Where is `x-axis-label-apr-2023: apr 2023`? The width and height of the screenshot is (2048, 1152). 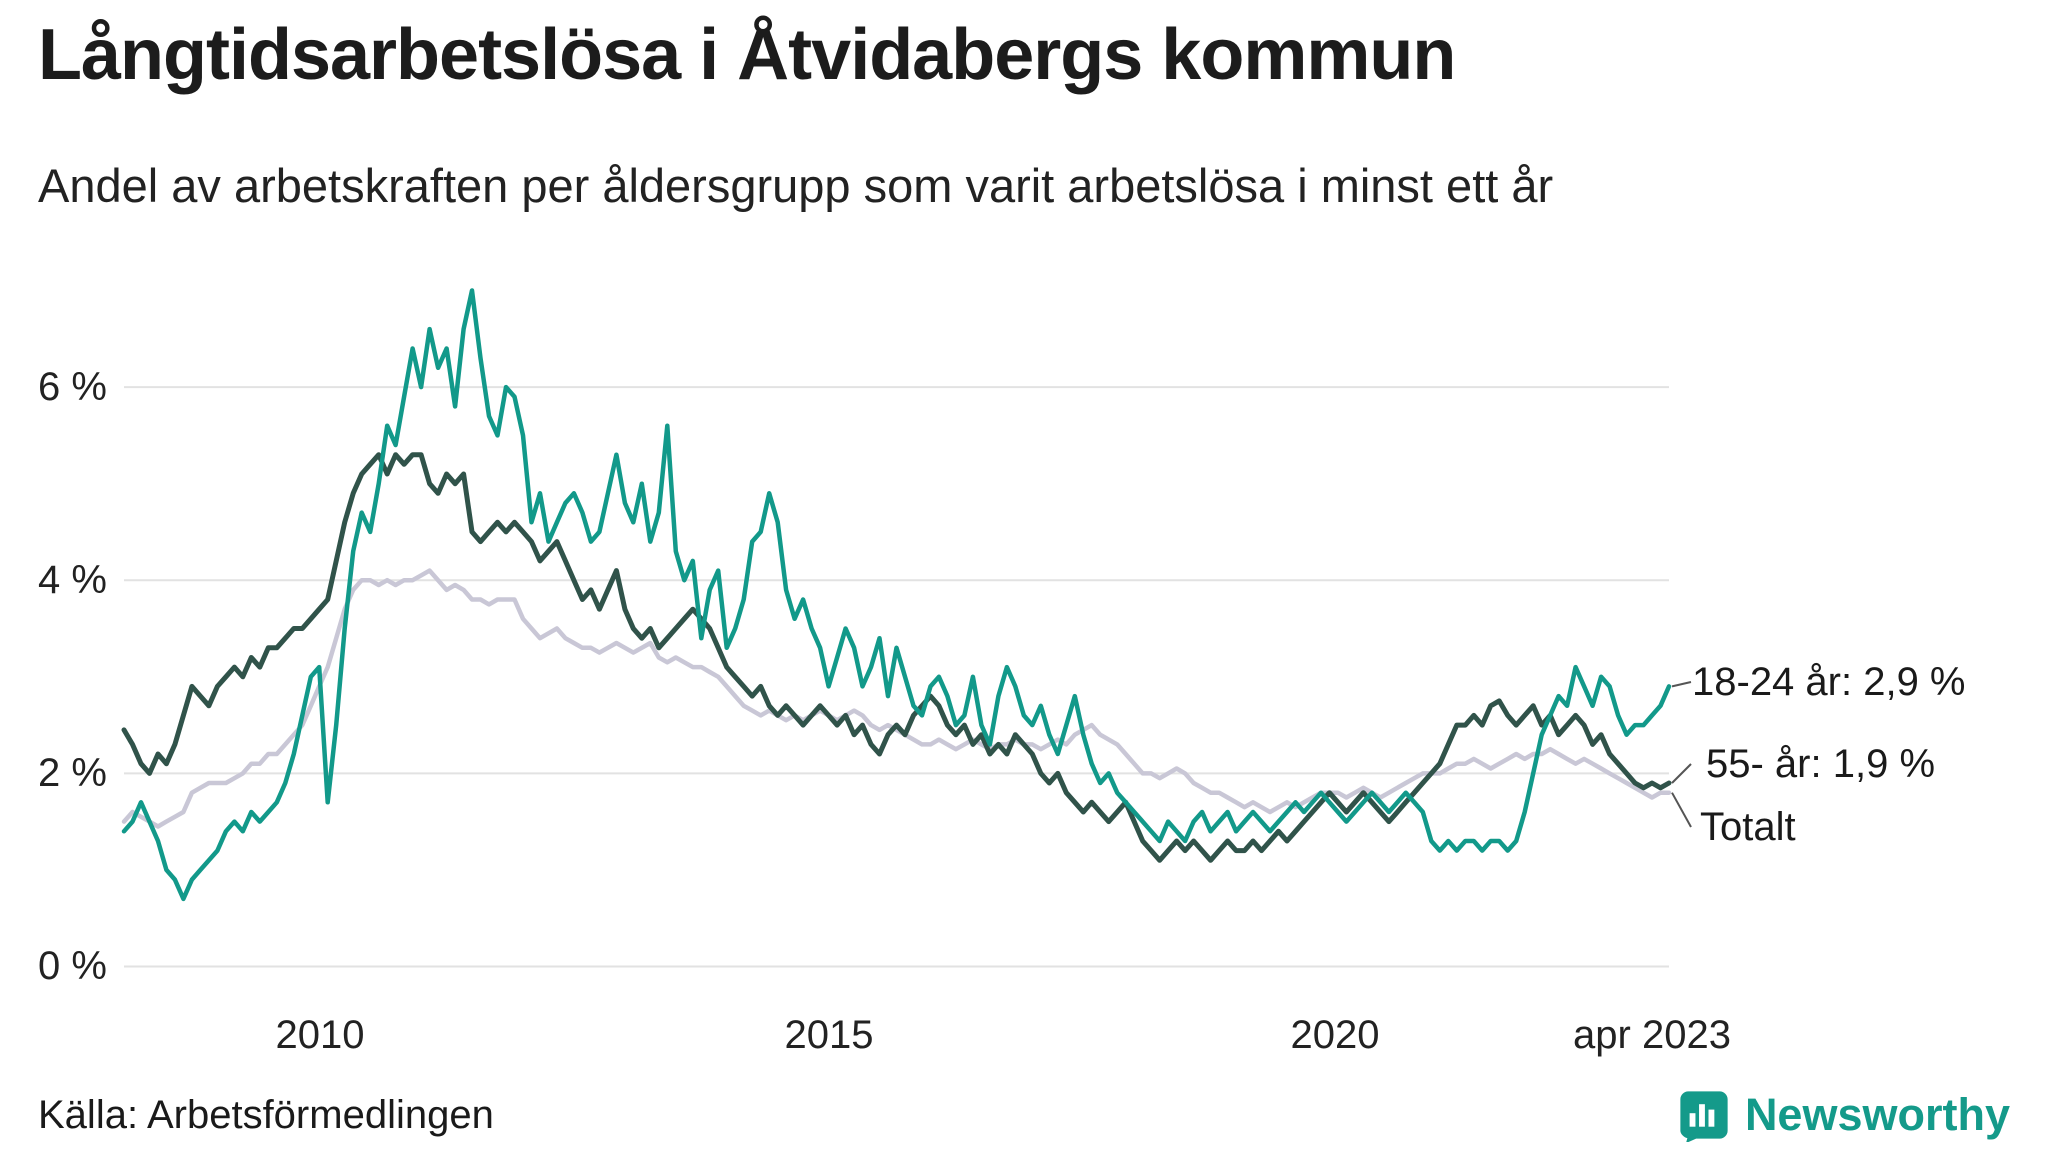
x-axis-label-apr-2023: apr 2023 is located at coordinates (1652, 1035).